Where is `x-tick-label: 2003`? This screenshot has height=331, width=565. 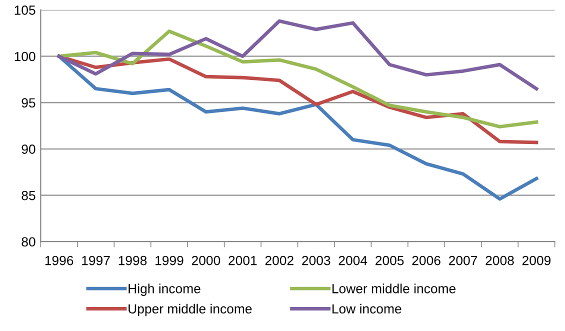
x-tick-label: 2003 is located at coordinates (316, 261).